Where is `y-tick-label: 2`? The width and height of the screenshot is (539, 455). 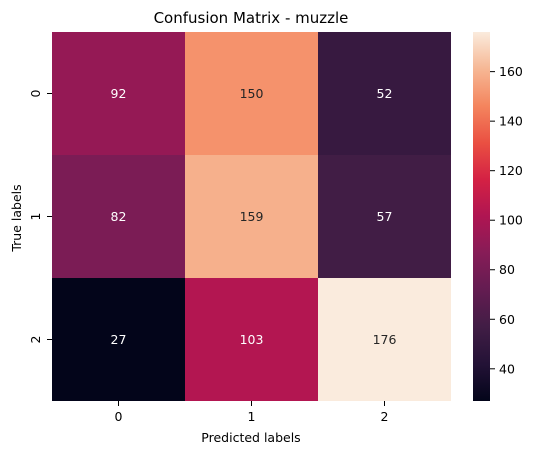
y-tick-label: 2 is located at coordinates (35, 340).